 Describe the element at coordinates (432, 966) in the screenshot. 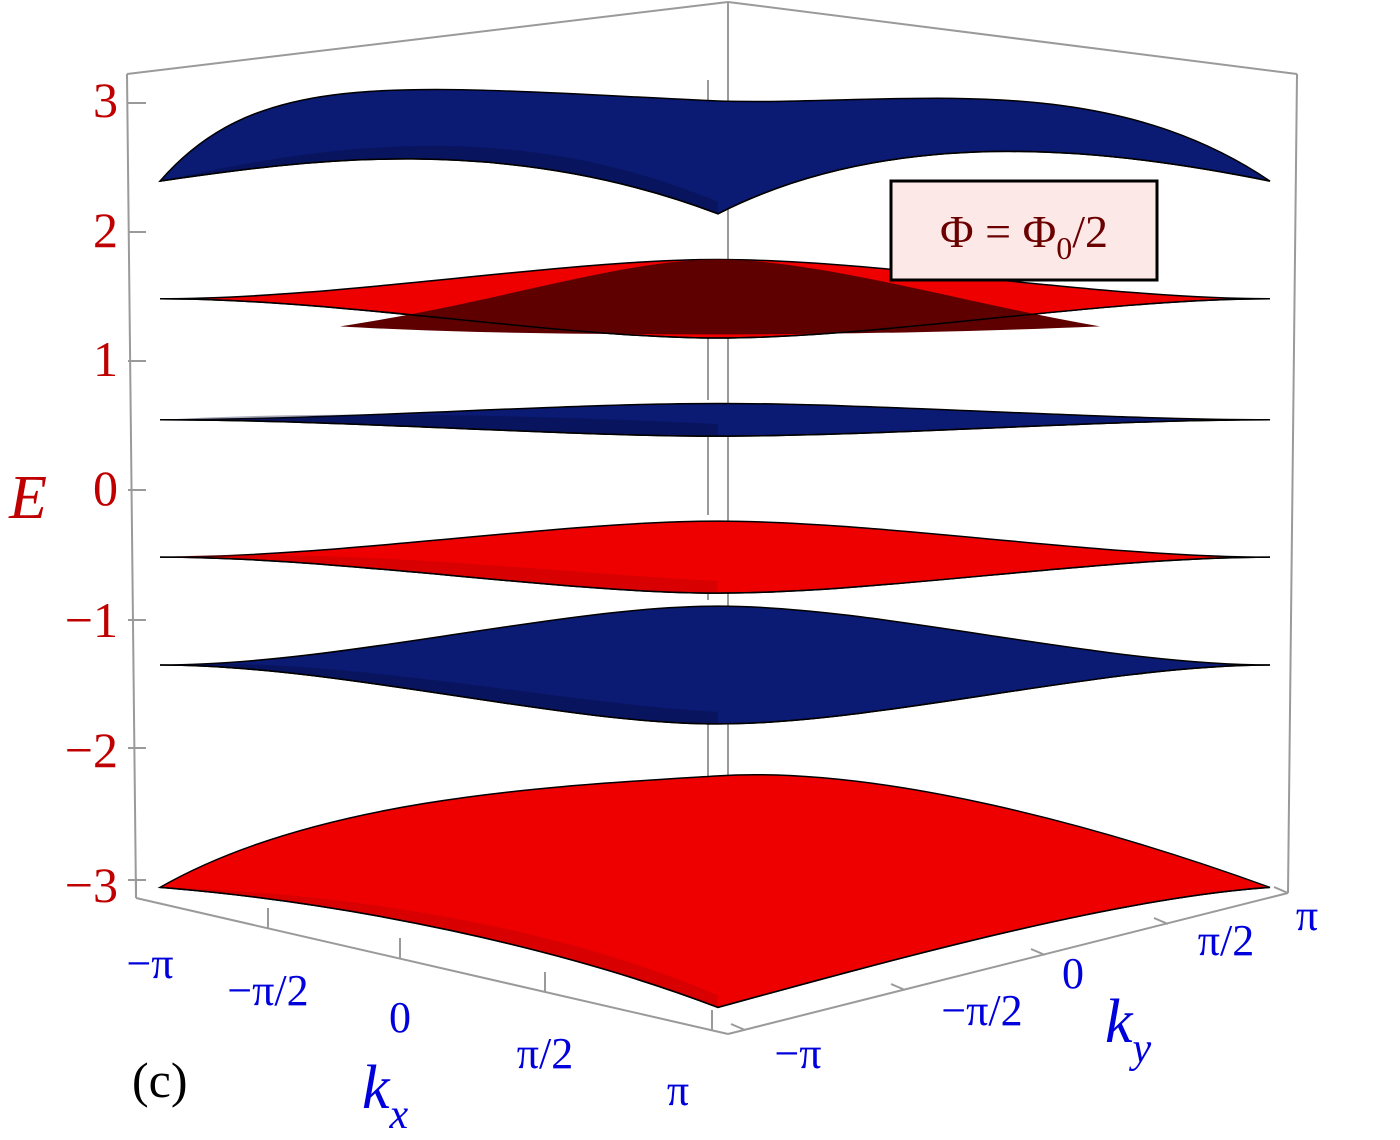

I see `kx-axis-line` at that location.